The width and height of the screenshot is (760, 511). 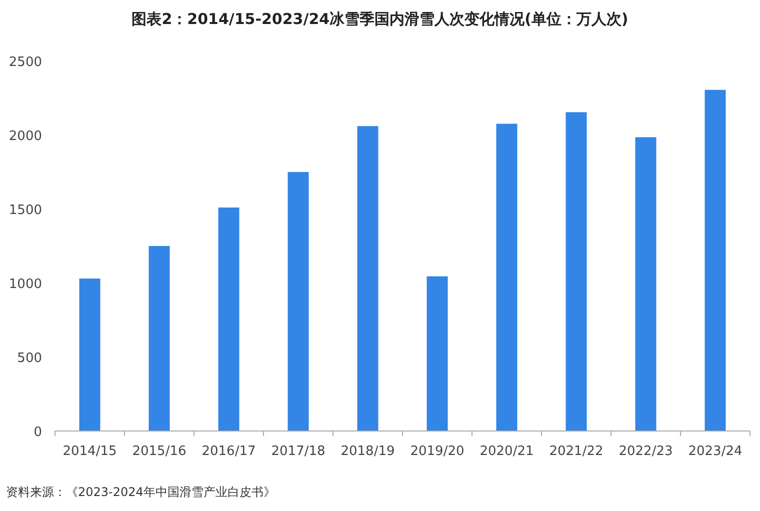 I want to click on chart-title: 图表2：2014/15-2023/24冰雪季国内滑雪人次变化情况(单位：万人次), so click(x=380, y=19).